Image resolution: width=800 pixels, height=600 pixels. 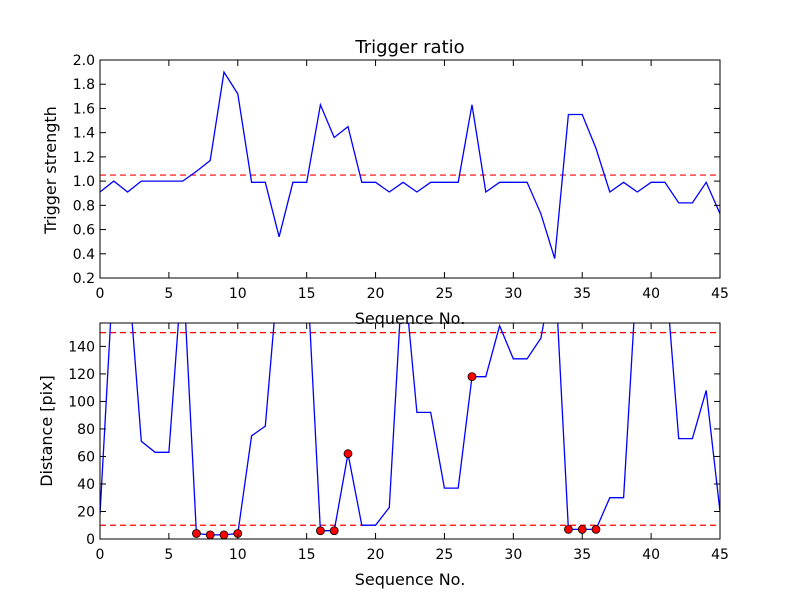 I want to click on y-tick-label: 100, so click(x=81, y=402).